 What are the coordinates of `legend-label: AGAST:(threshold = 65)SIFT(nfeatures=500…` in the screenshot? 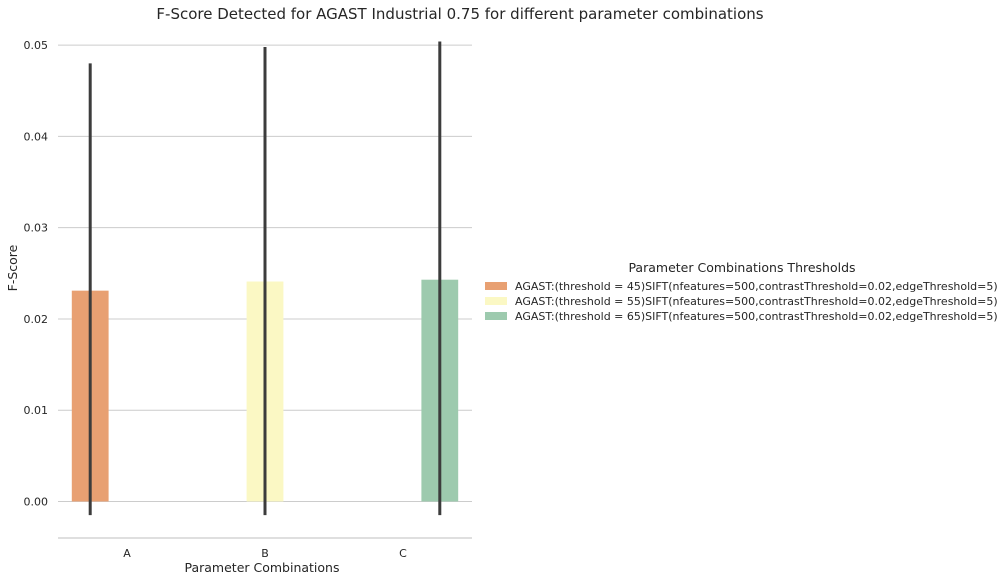 It's located at (756, 316).